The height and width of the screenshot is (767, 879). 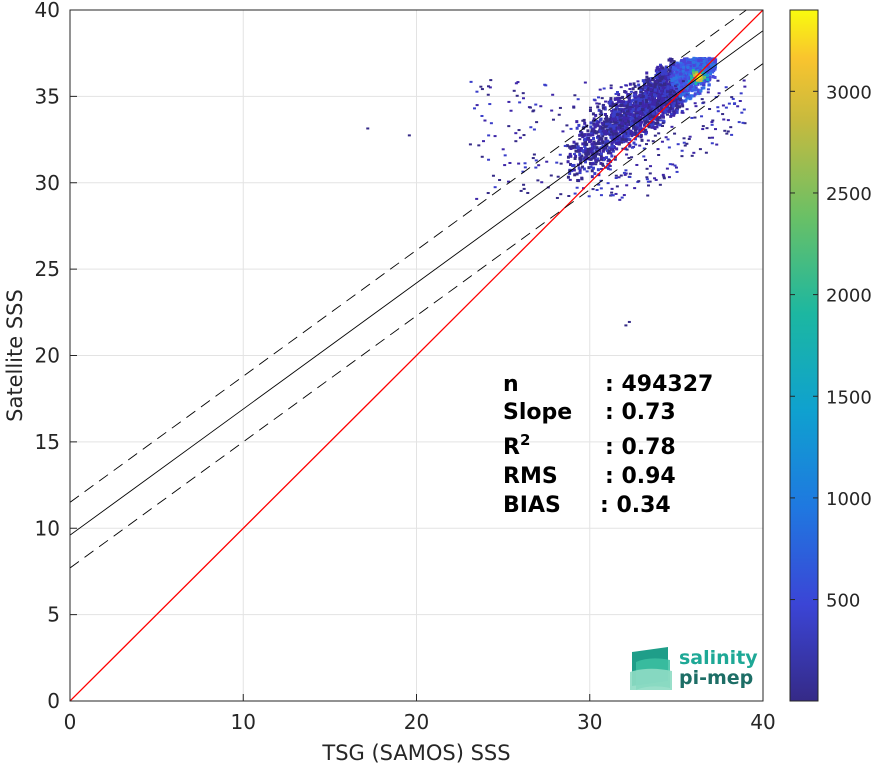 I want to click on x-tick-label: 30, so click(x=589, y=722).